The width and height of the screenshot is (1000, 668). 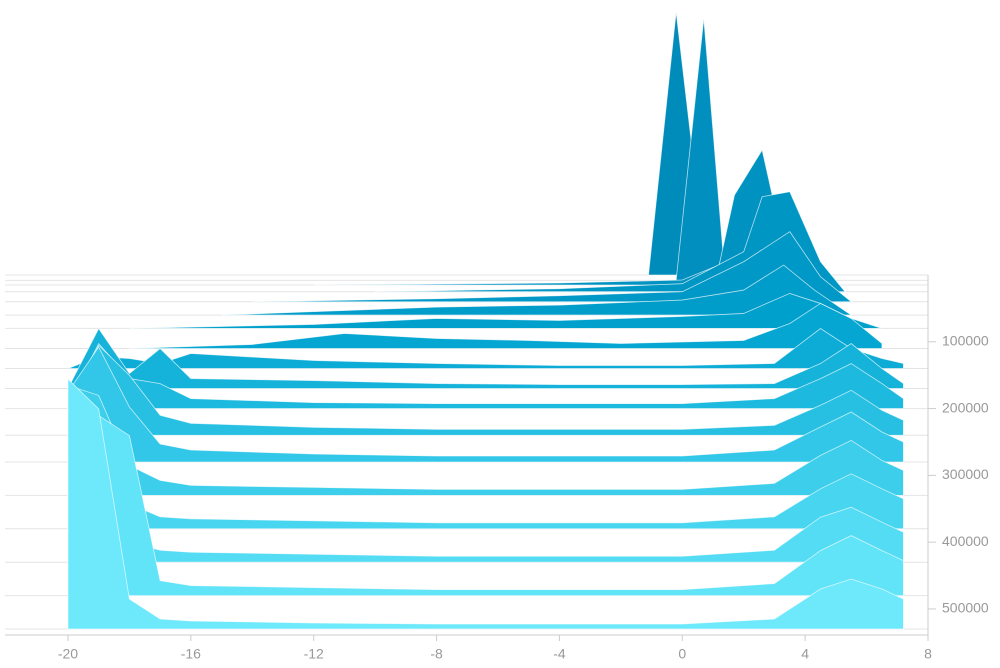 I want to click on y-tick-label: 100000, so click(x=965, y=340).